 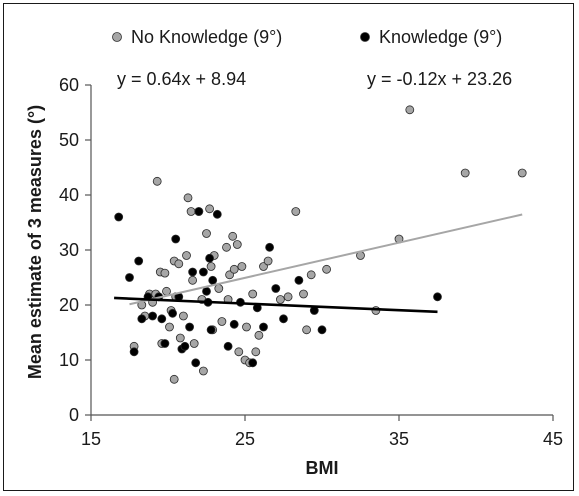 What do you see at coordinates (35, 242) in the screenshot?
I see `y-axis-label: Mean estimate of 3 measures (°)` at bounding box center [35, 242].